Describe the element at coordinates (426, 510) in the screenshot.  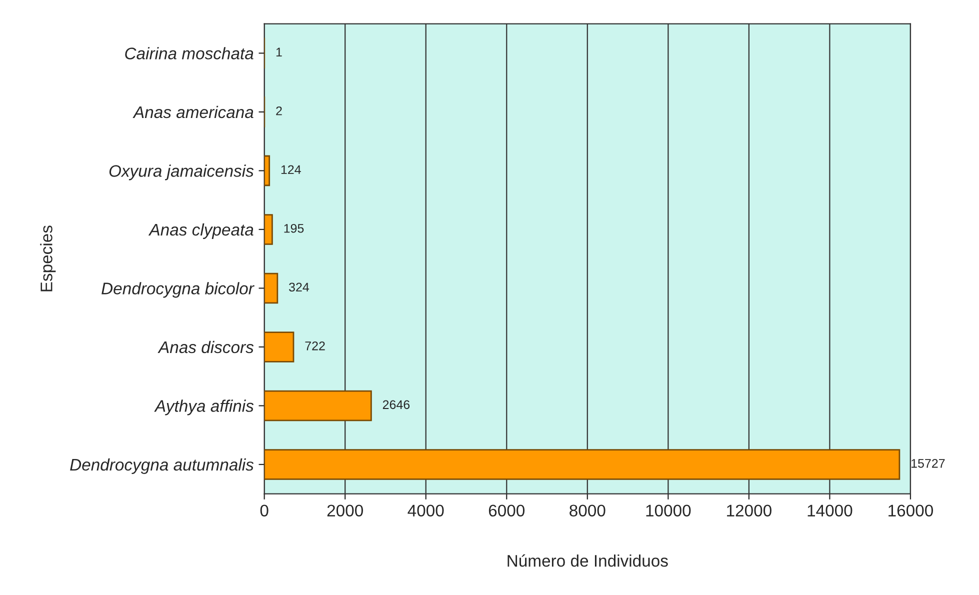
I see `x-tick-label: 4000` at that location.